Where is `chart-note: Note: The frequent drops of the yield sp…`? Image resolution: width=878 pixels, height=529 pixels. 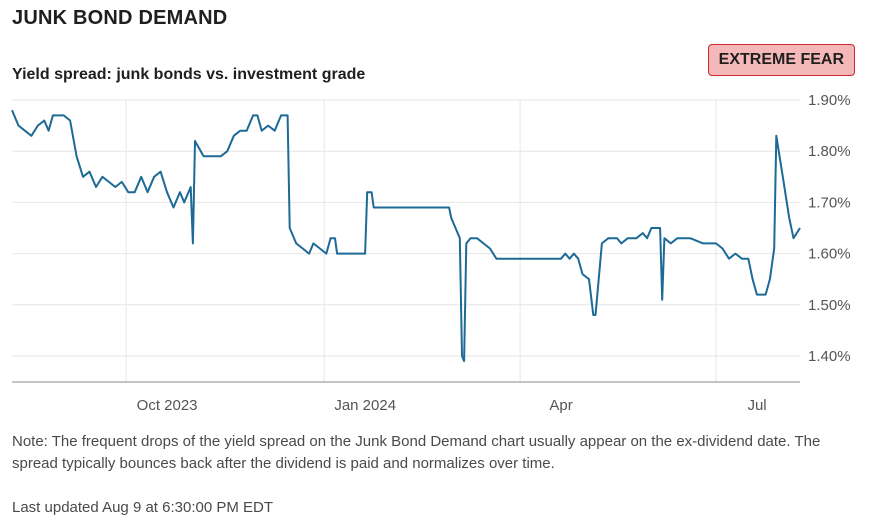 chart-note: Note: The frequent drops of the yield sp… is located at coordinates (416, 452).